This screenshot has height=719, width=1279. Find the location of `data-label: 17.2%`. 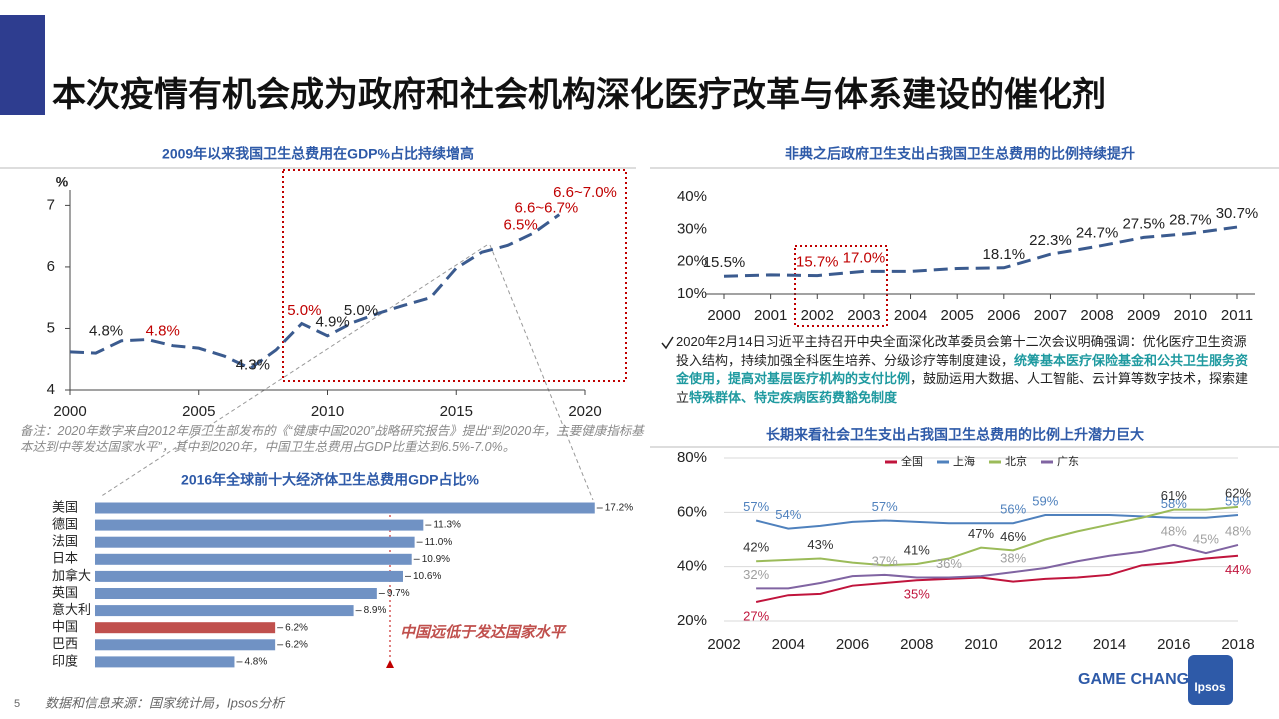

data-label: 17.2% is located at coordinates (619, 508).